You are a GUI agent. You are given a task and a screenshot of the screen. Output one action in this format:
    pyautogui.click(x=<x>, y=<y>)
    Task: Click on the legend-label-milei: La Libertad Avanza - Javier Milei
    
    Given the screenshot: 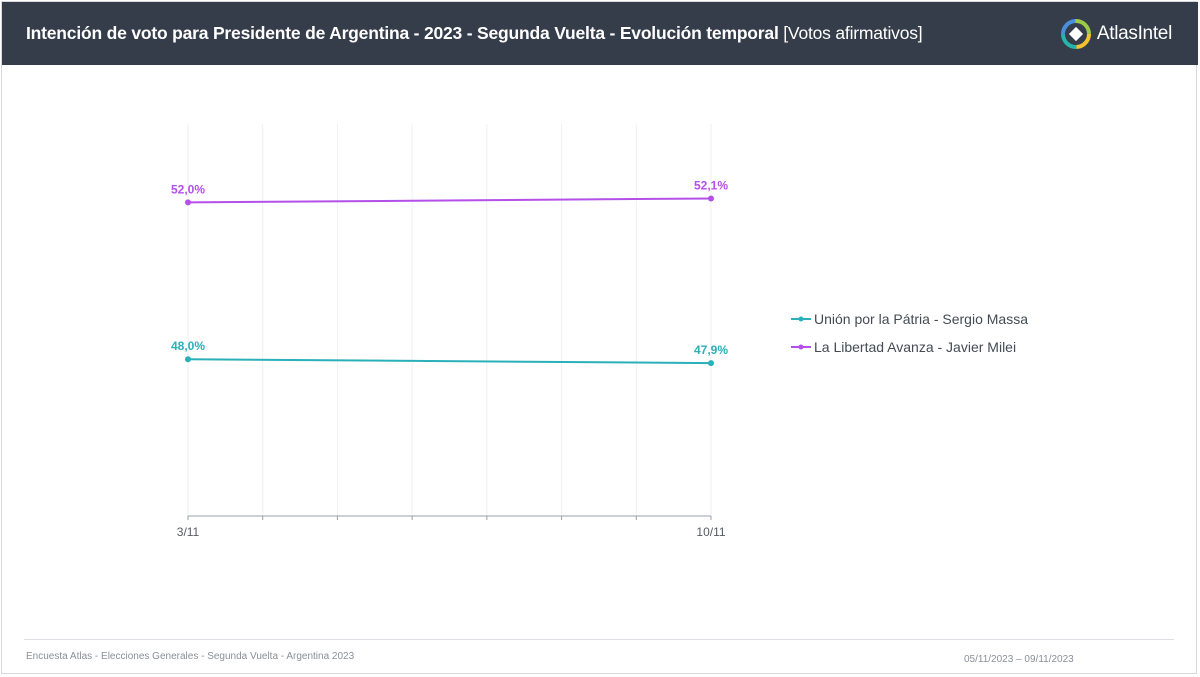 What is the action you would take?
    pyautogui.click(x=915, y=347)
    